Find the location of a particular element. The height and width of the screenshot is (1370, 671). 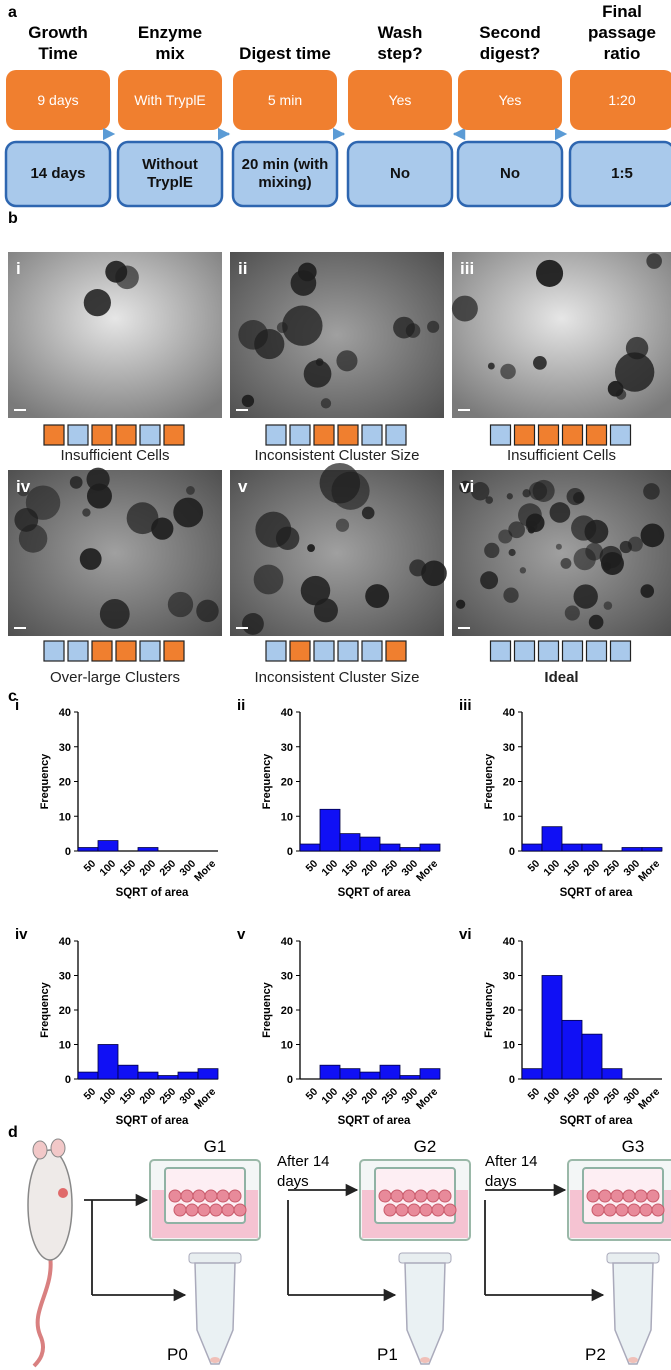

option-text: Yes is located at coordinates (510, 99).